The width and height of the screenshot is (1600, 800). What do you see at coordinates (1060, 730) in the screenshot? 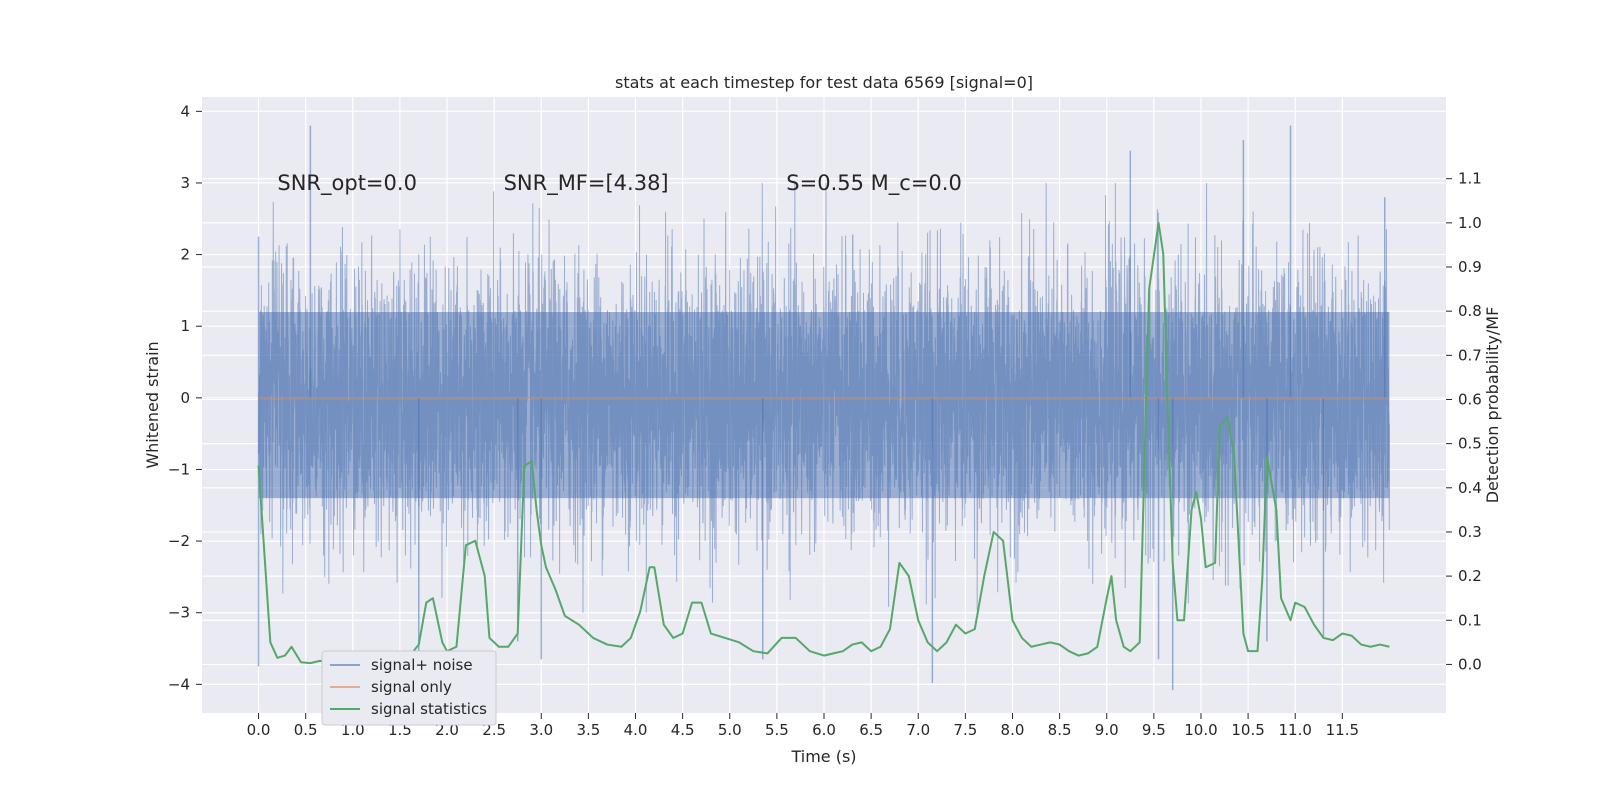
I see `x-tick-label-17: 8.5` at bounding box center [1060, 730].